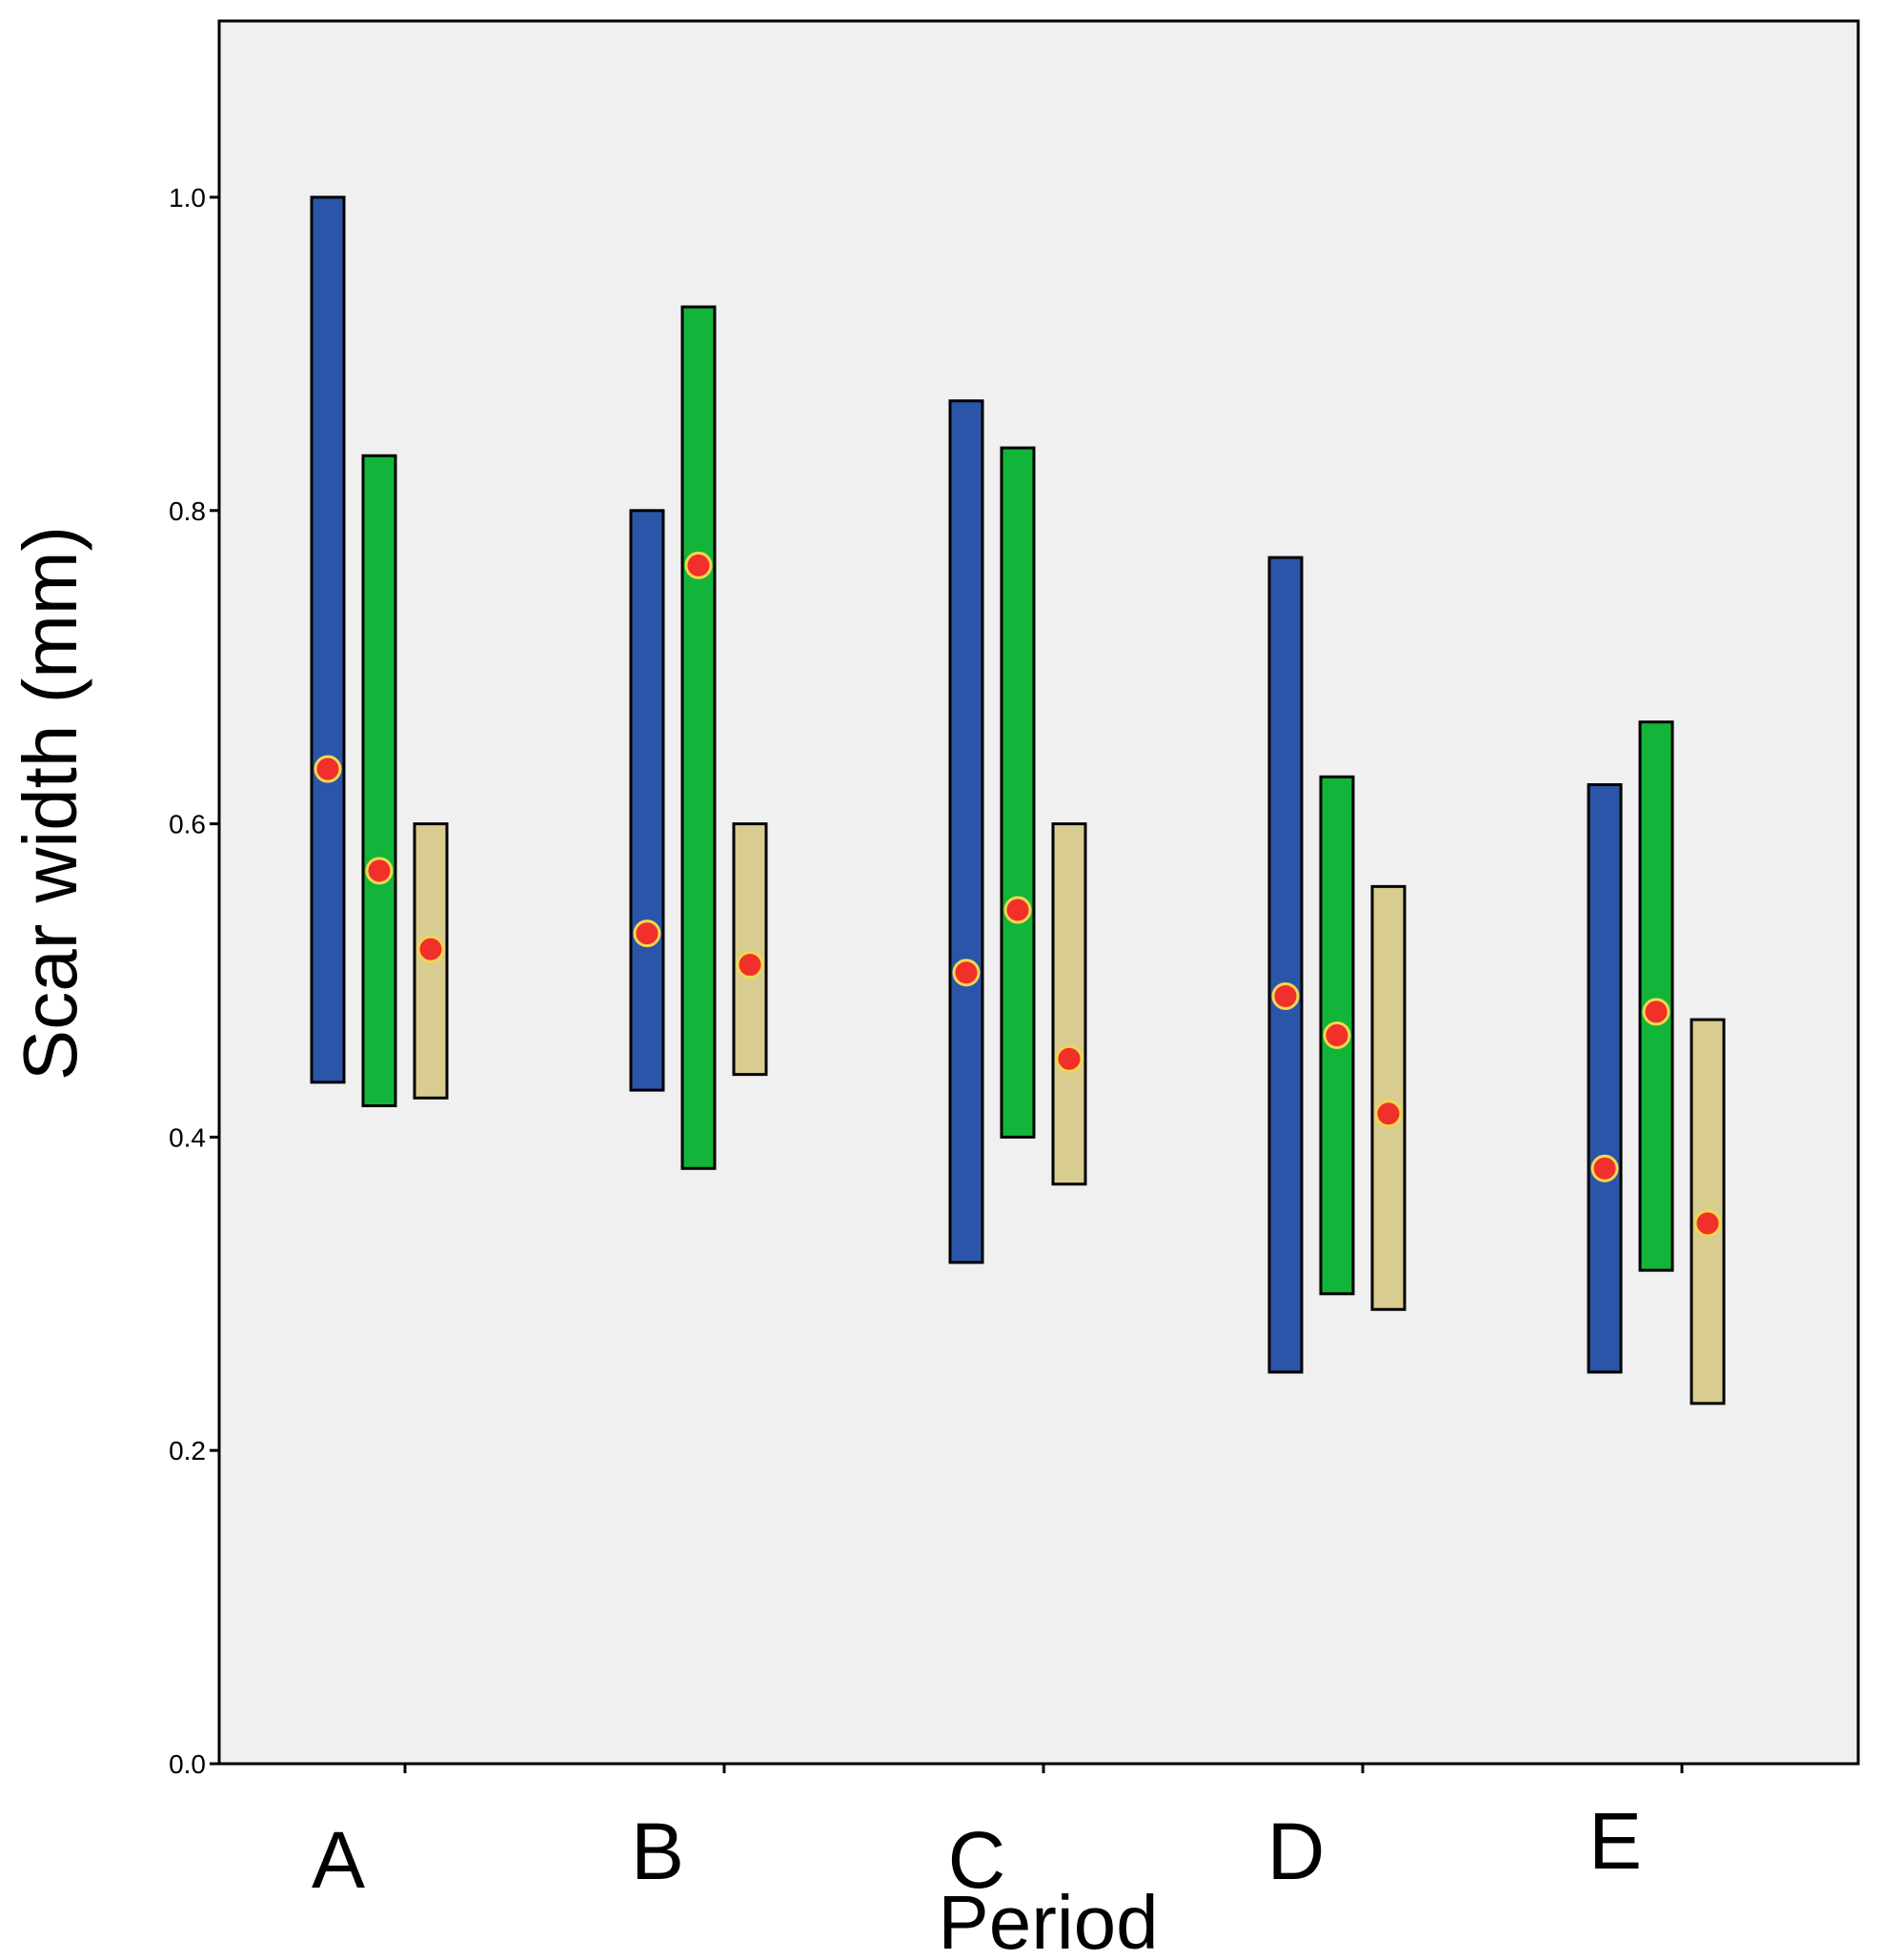 The height and width of the screenshot is (1960, 1883). What do you see at coordinates (1656, 1012) in the screenshot?
I see `mean-marker-e-s2` at bounding box center [1656, 1012].